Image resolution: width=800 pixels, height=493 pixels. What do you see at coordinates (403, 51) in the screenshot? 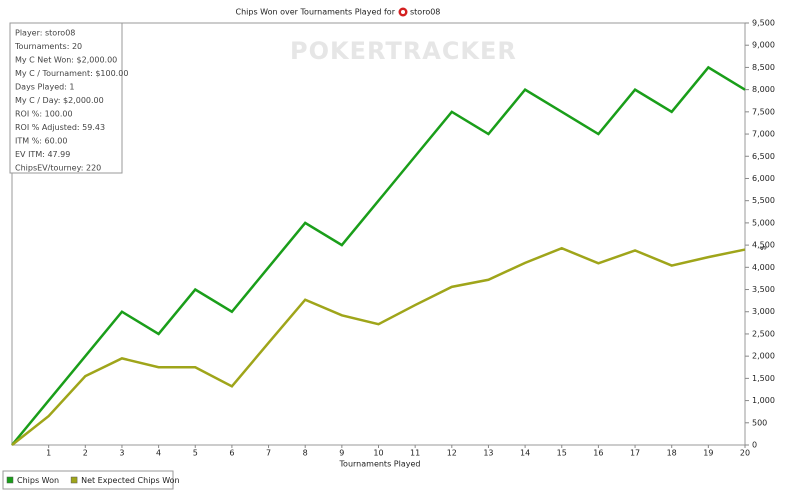
I see `watermark: POKERTRACKER` at bounding box center [403, 51].